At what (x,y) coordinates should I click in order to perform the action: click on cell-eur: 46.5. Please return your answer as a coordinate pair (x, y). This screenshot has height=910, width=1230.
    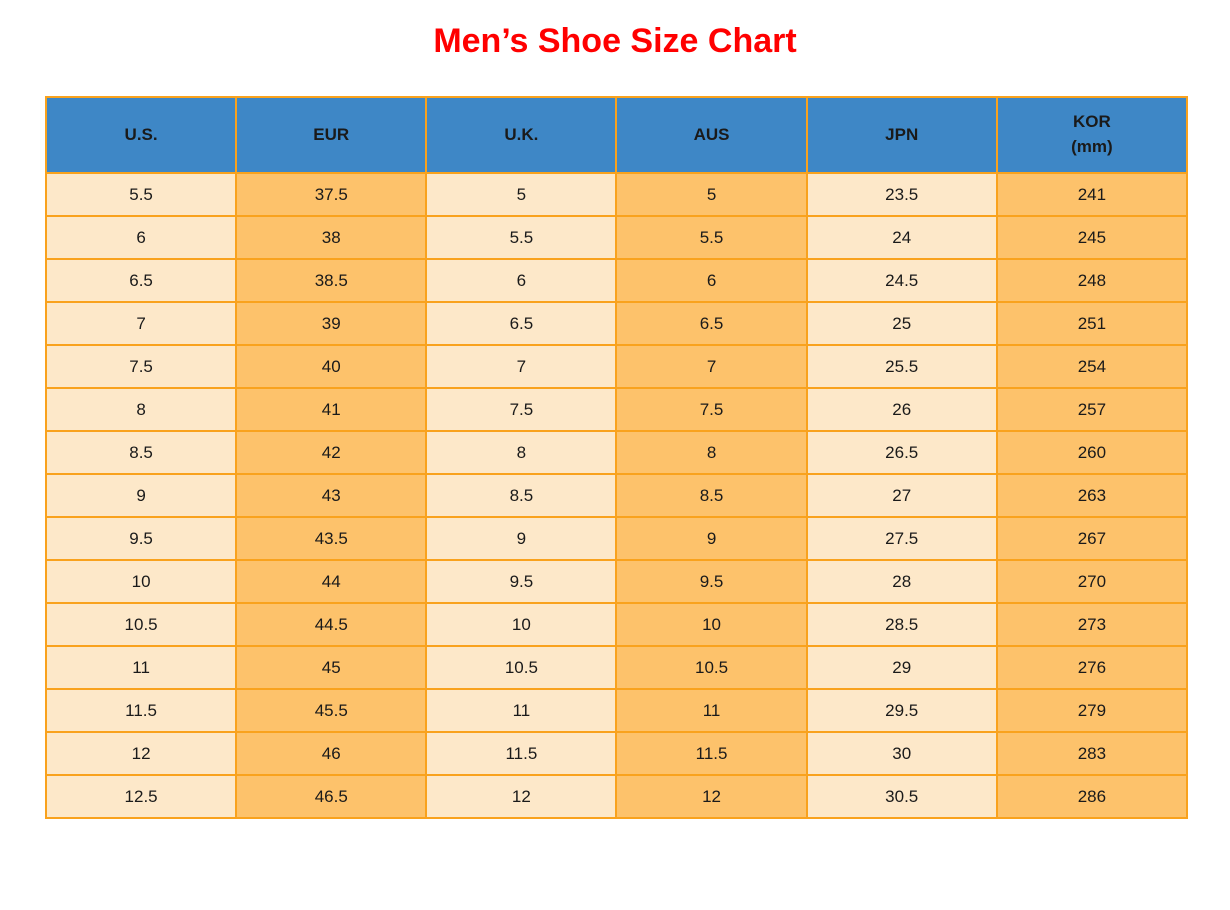
    Looking at the image, I should click on (331, 796).